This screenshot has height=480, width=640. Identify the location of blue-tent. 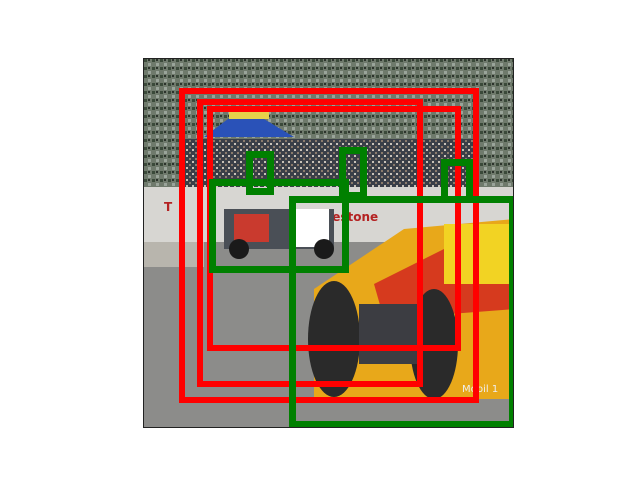
(249, 122).